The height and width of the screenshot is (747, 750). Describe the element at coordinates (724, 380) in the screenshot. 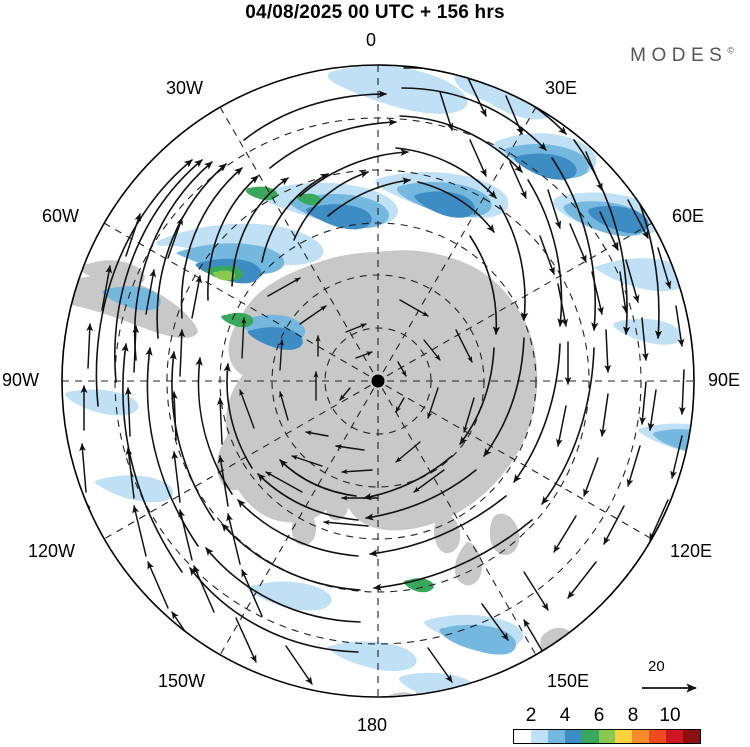

I see `lon-label-90e: 90E` at that location.